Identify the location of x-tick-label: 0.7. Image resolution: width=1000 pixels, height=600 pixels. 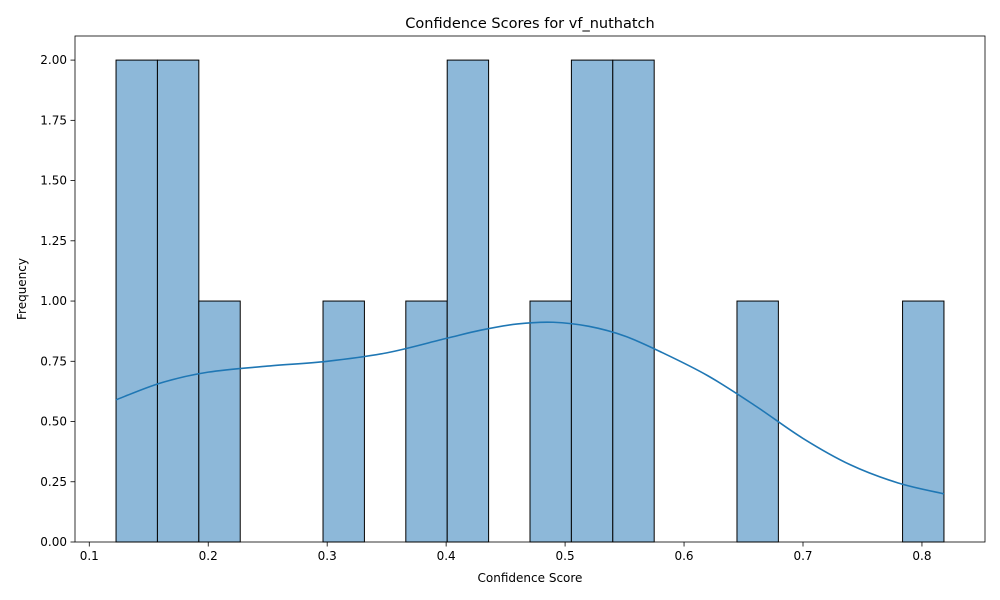
(802, 556).